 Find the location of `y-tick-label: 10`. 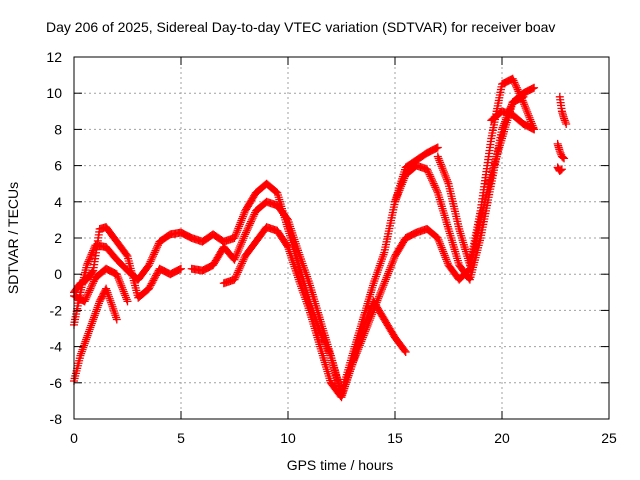

y-tick-label: 10 is located at coordinates (54, 93).